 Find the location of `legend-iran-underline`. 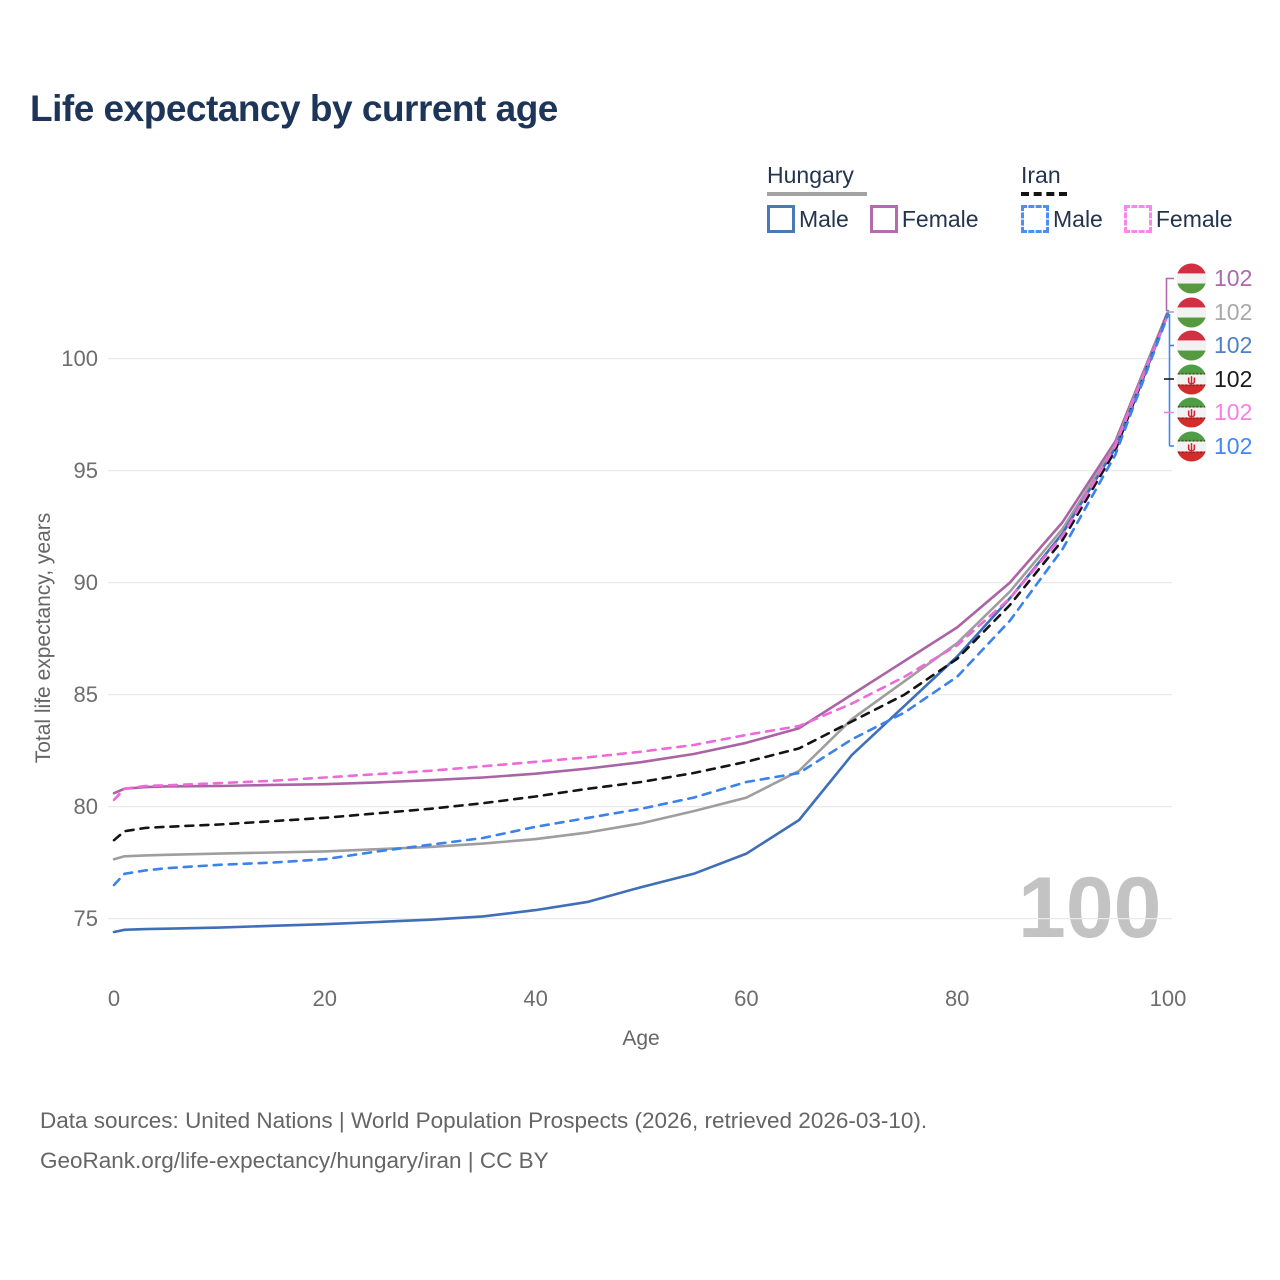

legend-iran-underline is located at coordinates (1044, 194).